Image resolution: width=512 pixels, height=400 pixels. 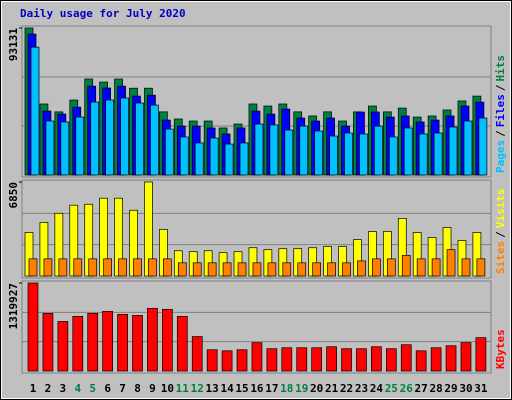 I want to click on x-tick-label: 3, so click(x=63, y=388).